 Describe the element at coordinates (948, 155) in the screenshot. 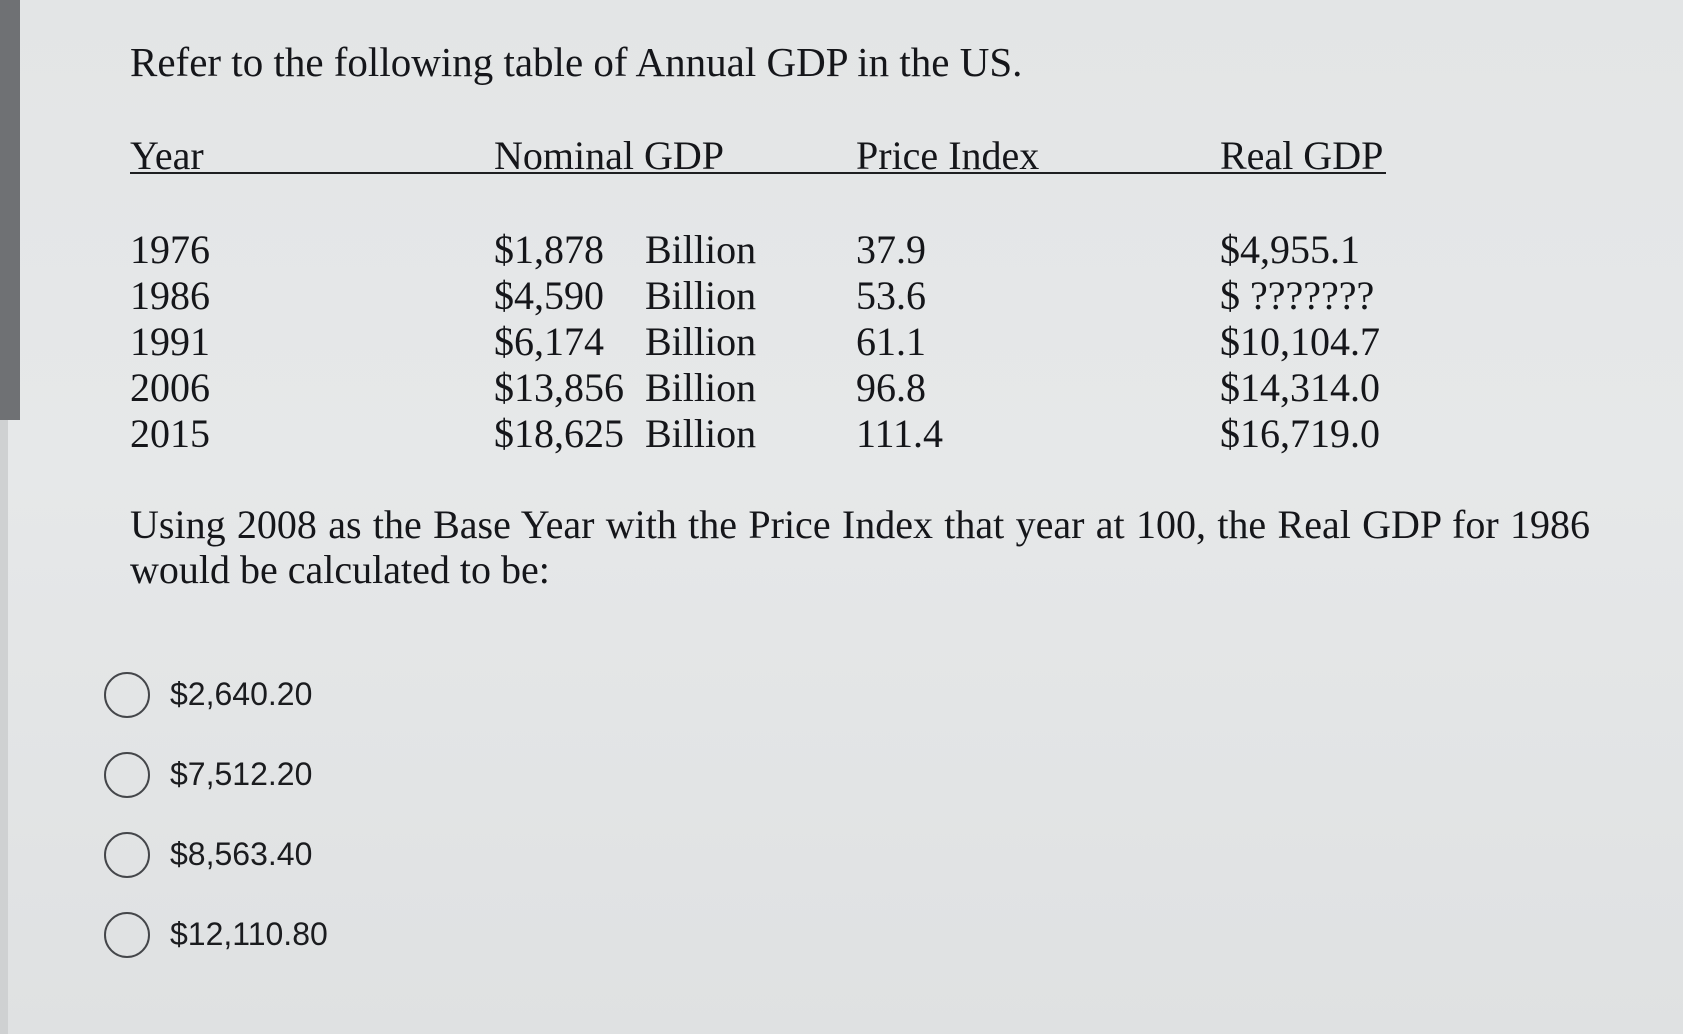

I see `header-price-index: Price Index` at that location.